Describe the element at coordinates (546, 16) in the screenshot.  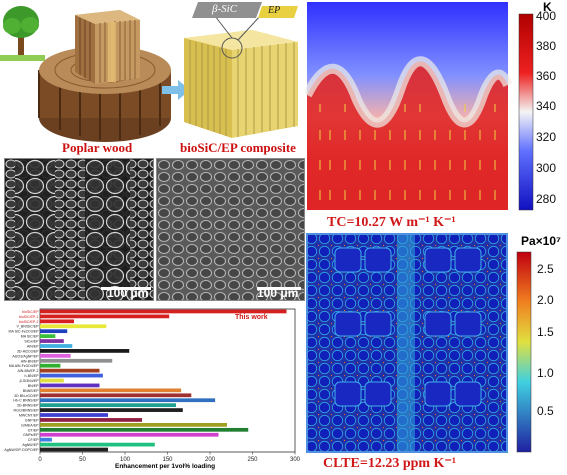
I see `thermal-tick: 400` at that location.